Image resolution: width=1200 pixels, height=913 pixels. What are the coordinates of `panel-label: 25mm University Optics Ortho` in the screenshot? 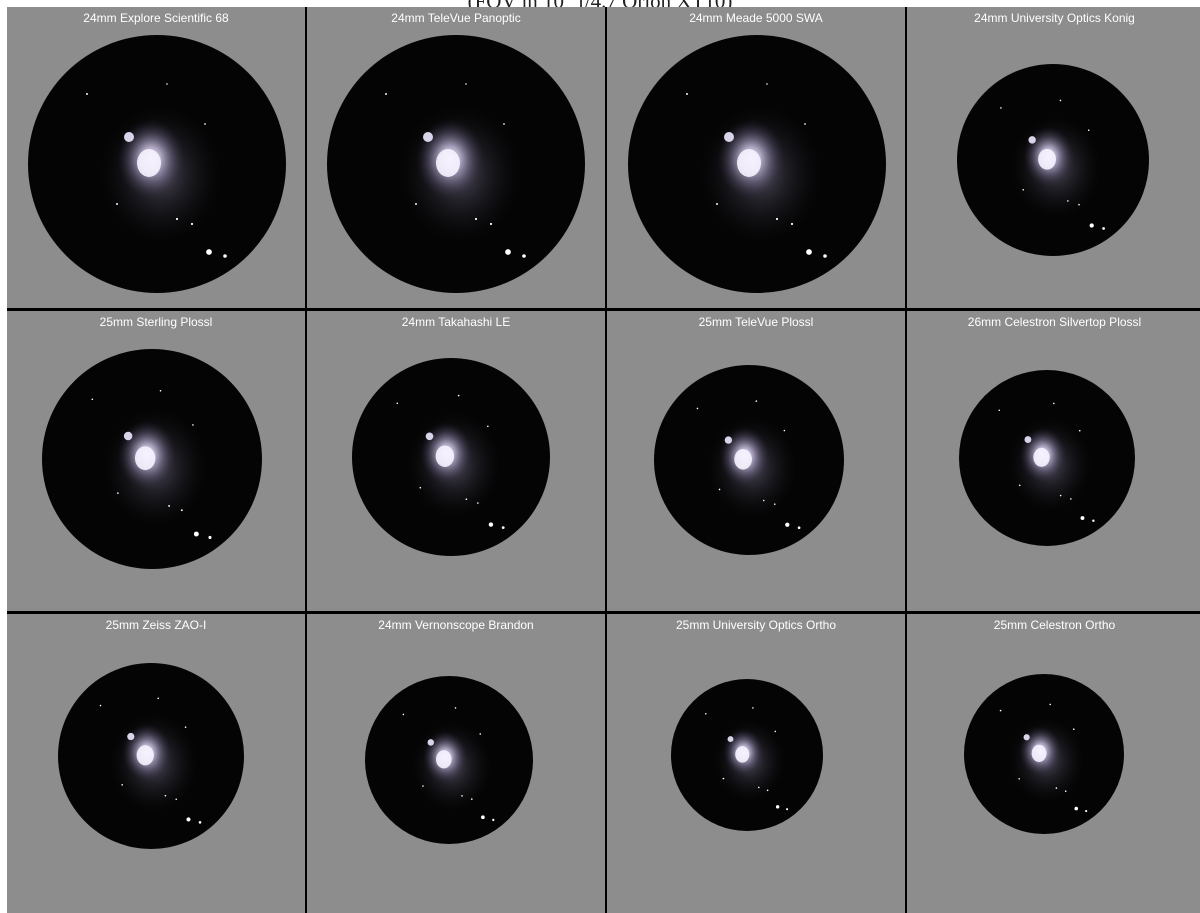 It's located at (756, 625).